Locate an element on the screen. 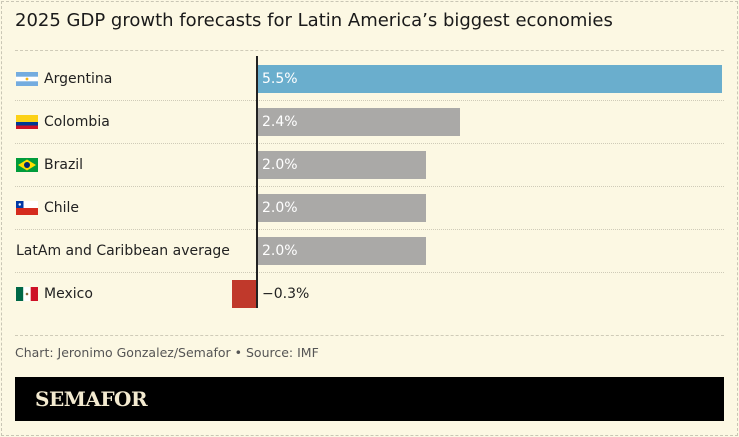  category-label: Mexico is located at coordinates (54, 294).